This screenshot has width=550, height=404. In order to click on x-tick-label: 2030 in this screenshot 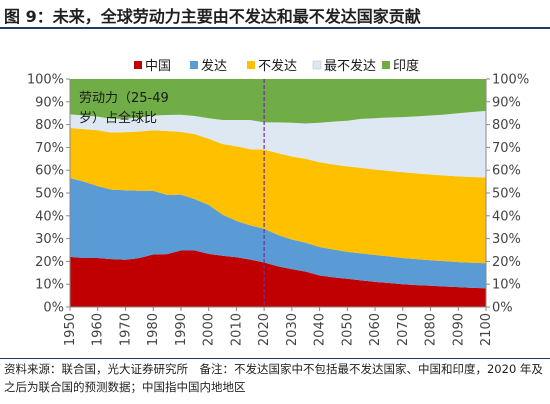, I will do `click(292, 329)`.